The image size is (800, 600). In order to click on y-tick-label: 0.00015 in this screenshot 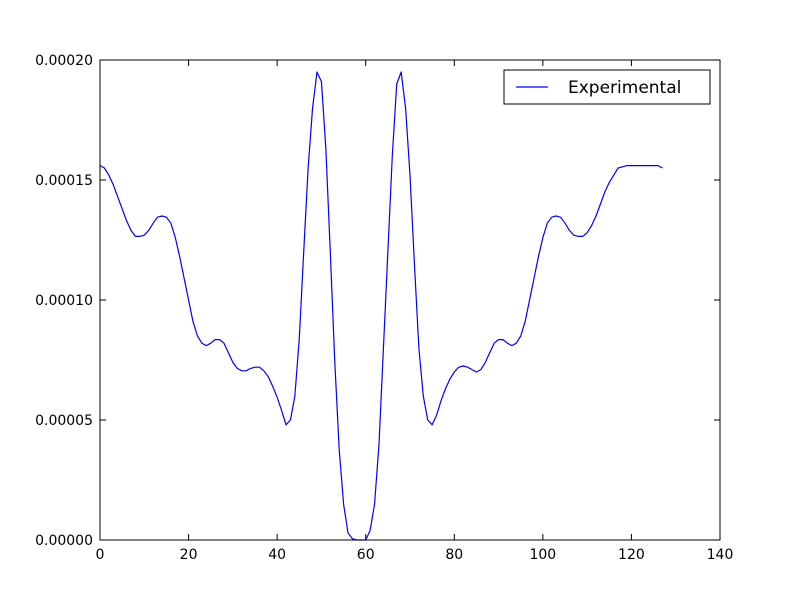, I will do `click(64, 181)`.